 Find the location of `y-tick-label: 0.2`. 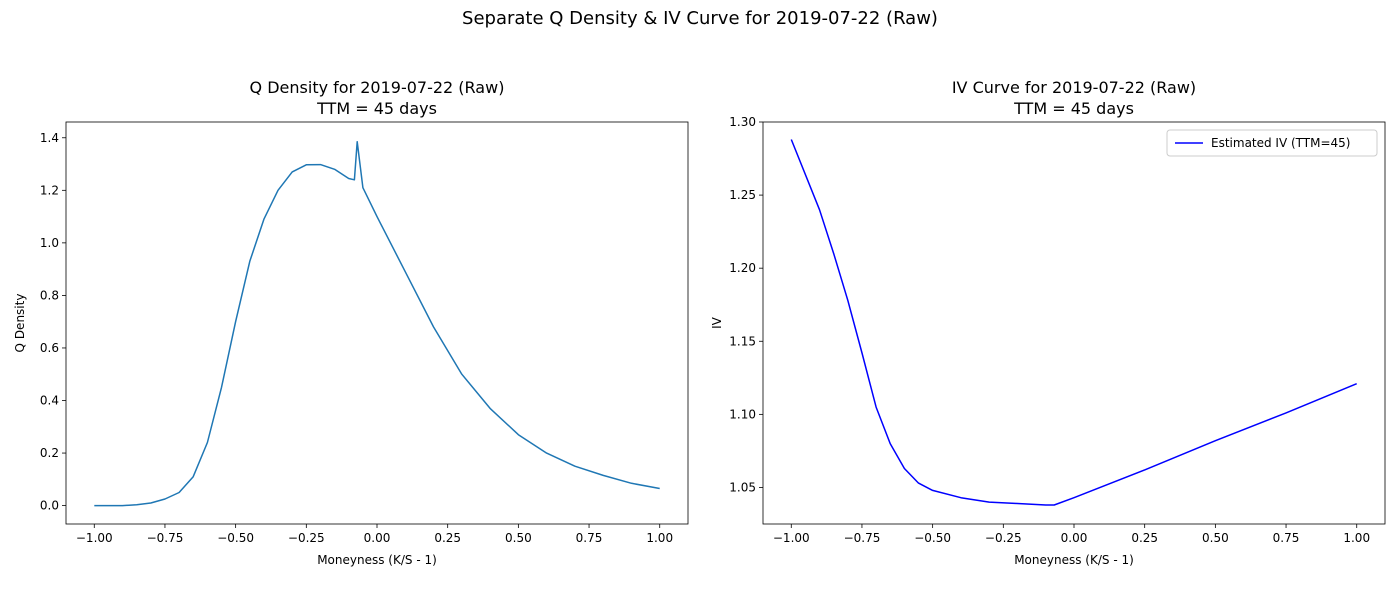

y-tick-label: 0.2 is located at coordinates (49, 453).